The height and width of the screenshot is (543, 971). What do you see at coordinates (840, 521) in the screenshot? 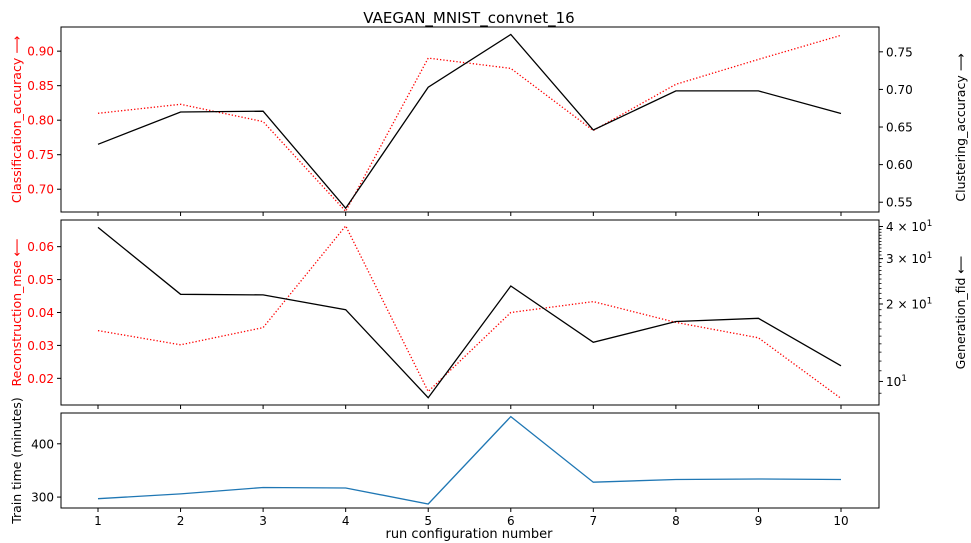
I see `x-tick-label: 10` at bounding box center [840, 521].